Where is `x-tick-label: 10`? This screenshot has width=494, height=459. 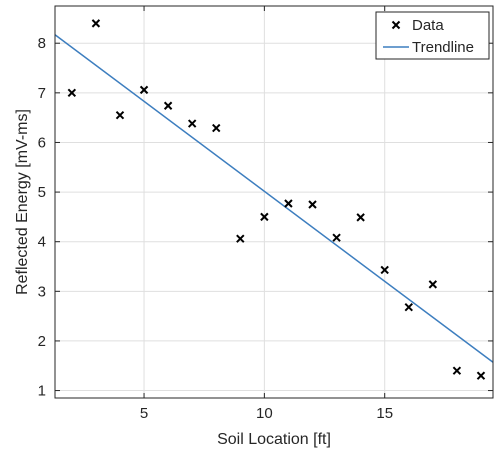 x-tick-label: 10 is located at coordinates (264, 413).